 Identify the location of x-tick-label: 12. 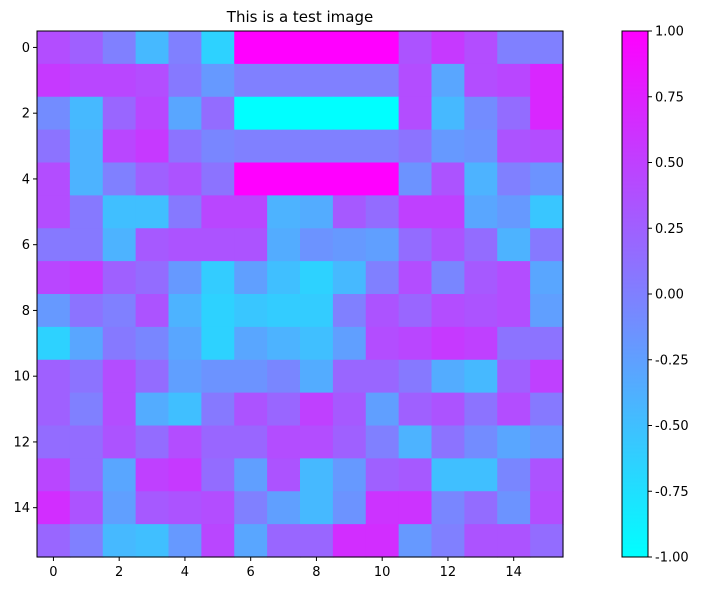
(448, 572).